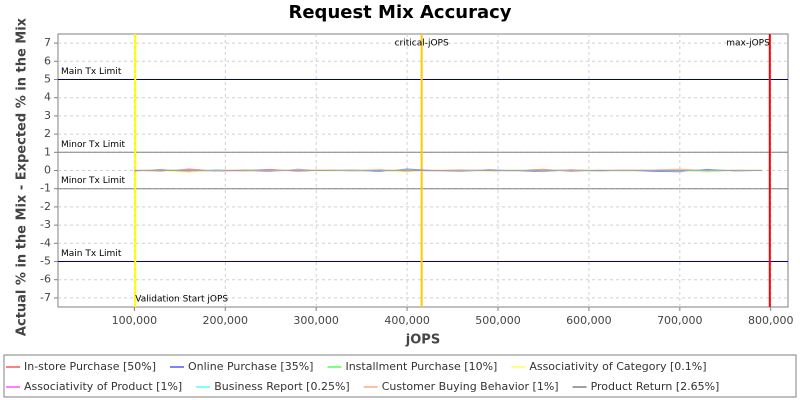 This screenshot has width=800, height=400. I want to click on marker-label: max-jOPS, so click(748, 44).